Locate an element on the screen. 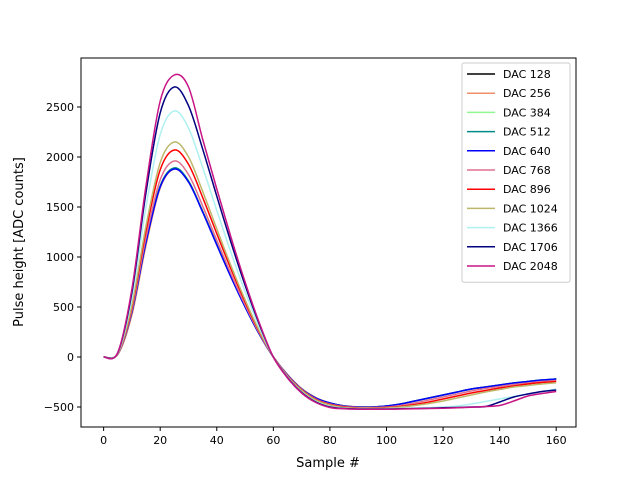 The width and height of the screenshot is (640, 484). legend-label: DAC 2048 is located at coordinates (530, 266).